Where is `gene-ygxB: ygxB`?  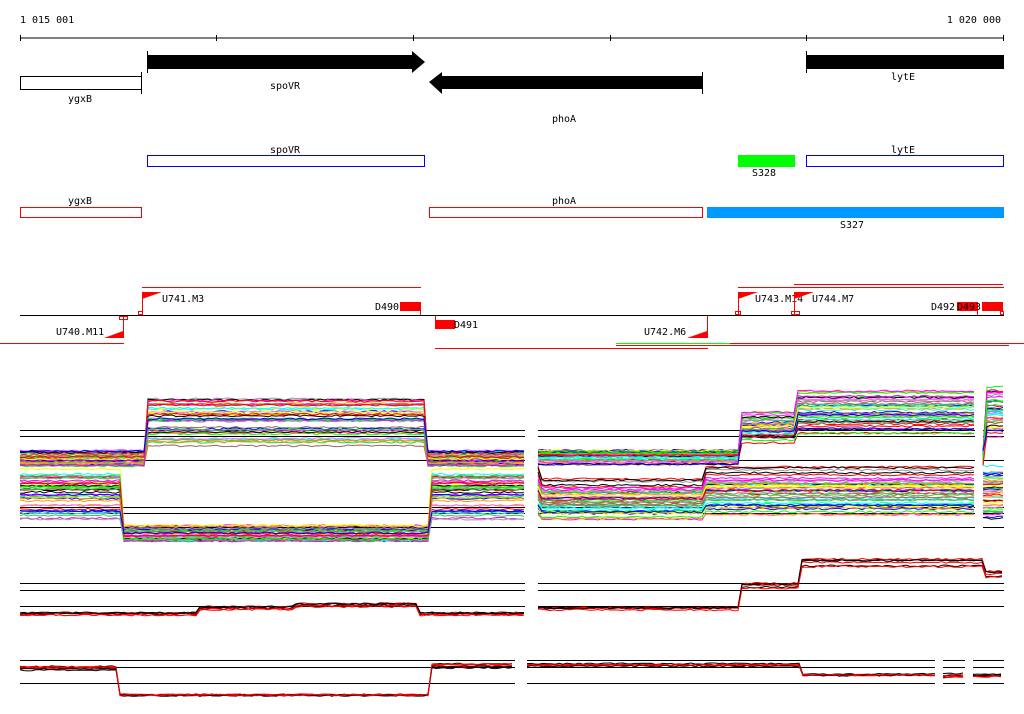
gene-ygxB: ygxB is located at coordinates (81, 88).